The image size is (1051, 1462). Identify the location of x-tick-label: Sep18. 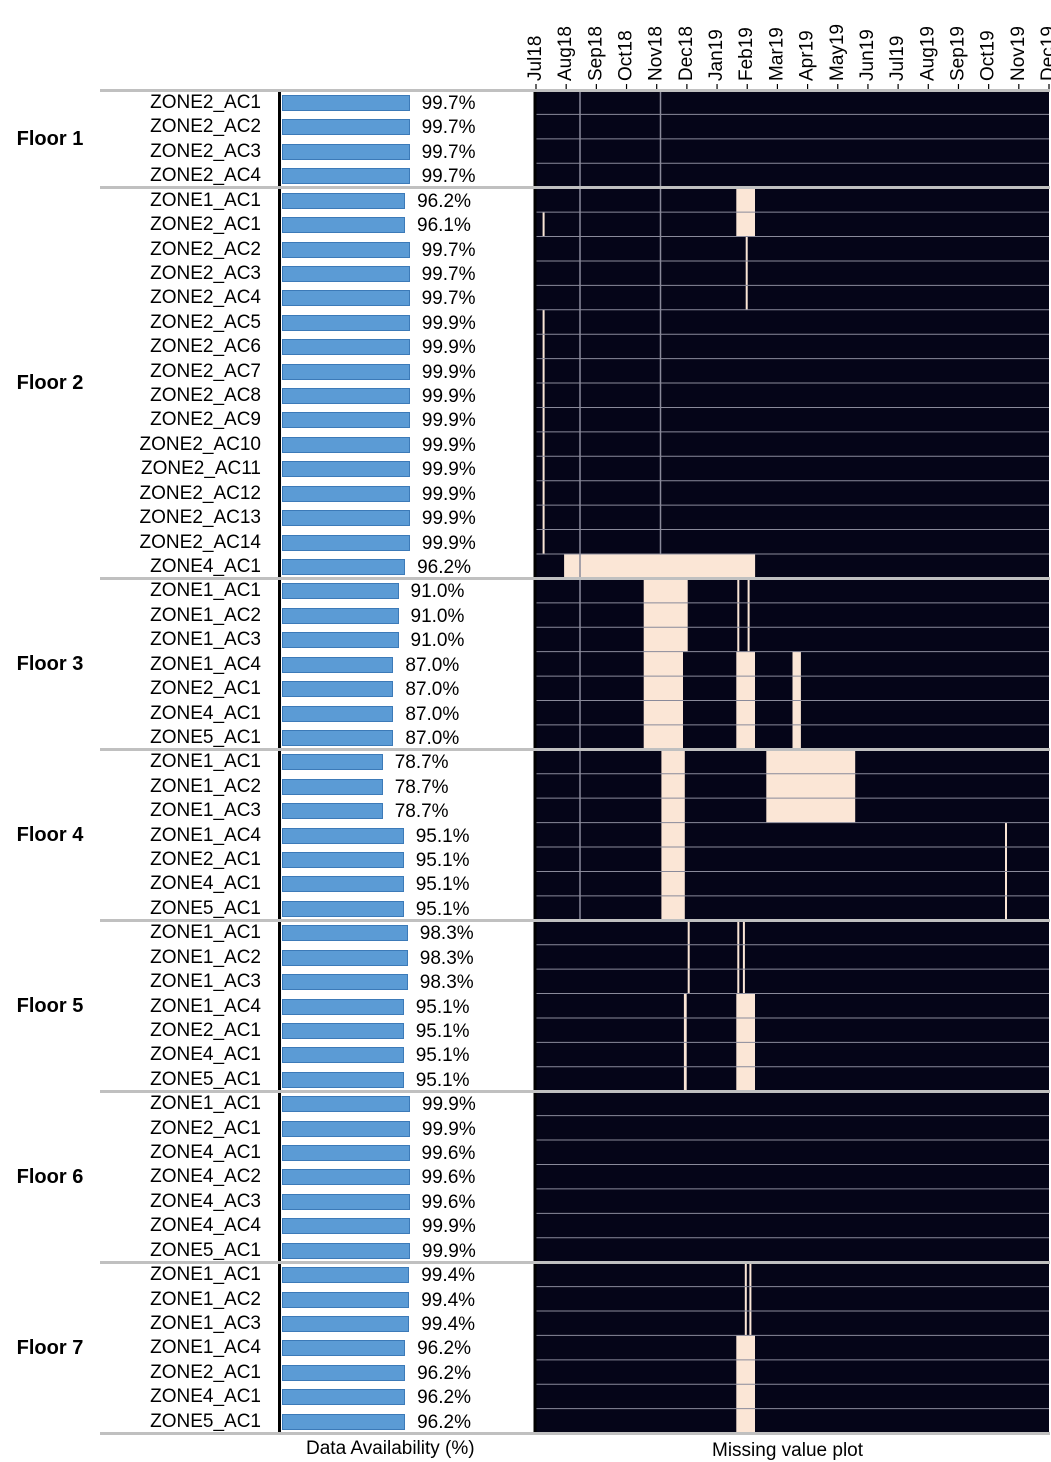
(595, 53).